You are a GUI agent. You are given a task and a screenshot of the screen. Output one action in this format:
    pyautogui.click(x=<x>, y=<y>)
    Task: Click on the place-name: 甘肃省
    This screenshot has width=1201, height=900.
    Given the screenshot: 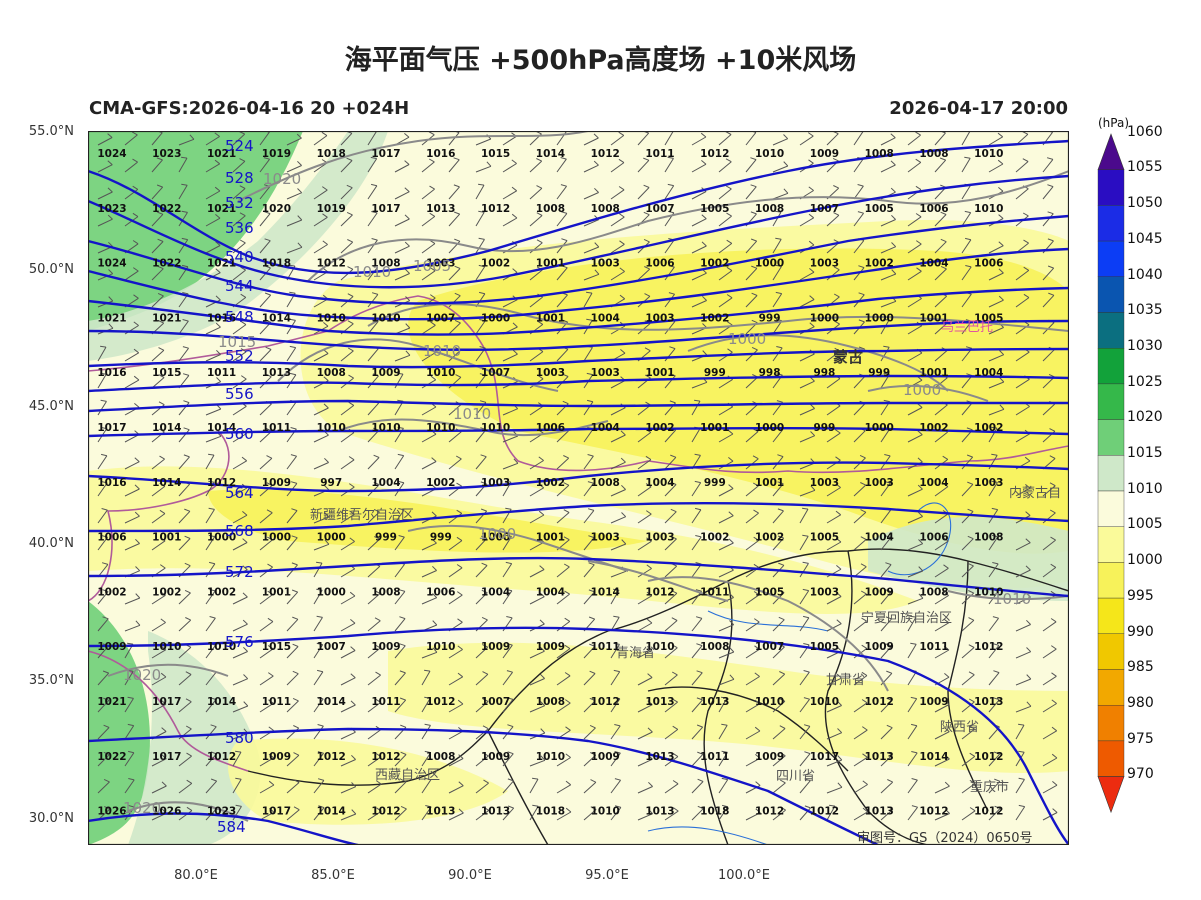 What is the action you would take?
    pyautogui.click(x=845, y=680)
    